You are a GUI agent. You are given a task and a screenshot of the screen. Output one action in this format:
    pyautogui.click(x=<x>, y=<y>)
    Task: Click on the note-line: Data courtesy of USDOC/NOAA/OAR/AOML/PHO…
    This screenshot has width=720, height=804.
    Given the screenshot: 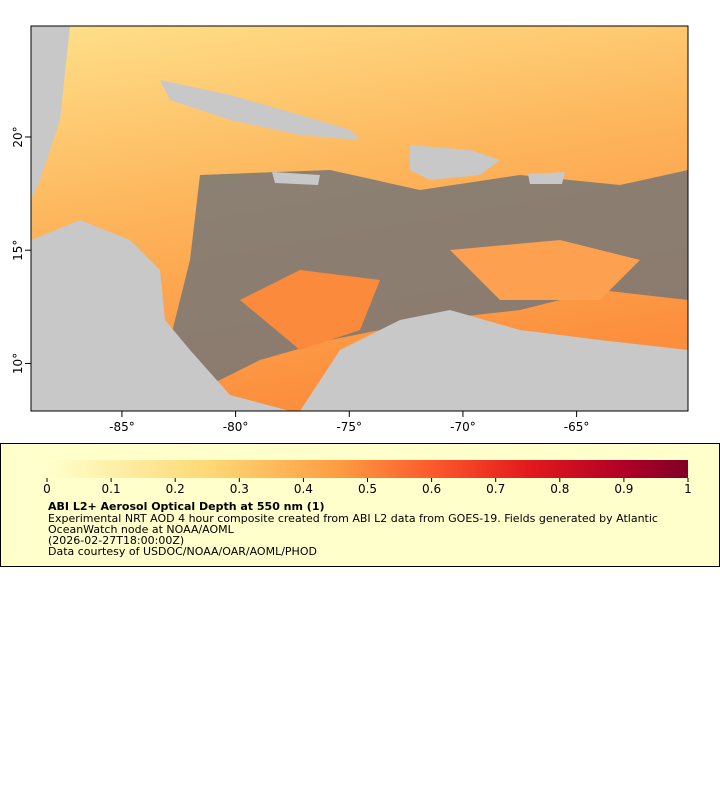 What is the action you would take?
    pyautogui.click(x=182, y=551)
    